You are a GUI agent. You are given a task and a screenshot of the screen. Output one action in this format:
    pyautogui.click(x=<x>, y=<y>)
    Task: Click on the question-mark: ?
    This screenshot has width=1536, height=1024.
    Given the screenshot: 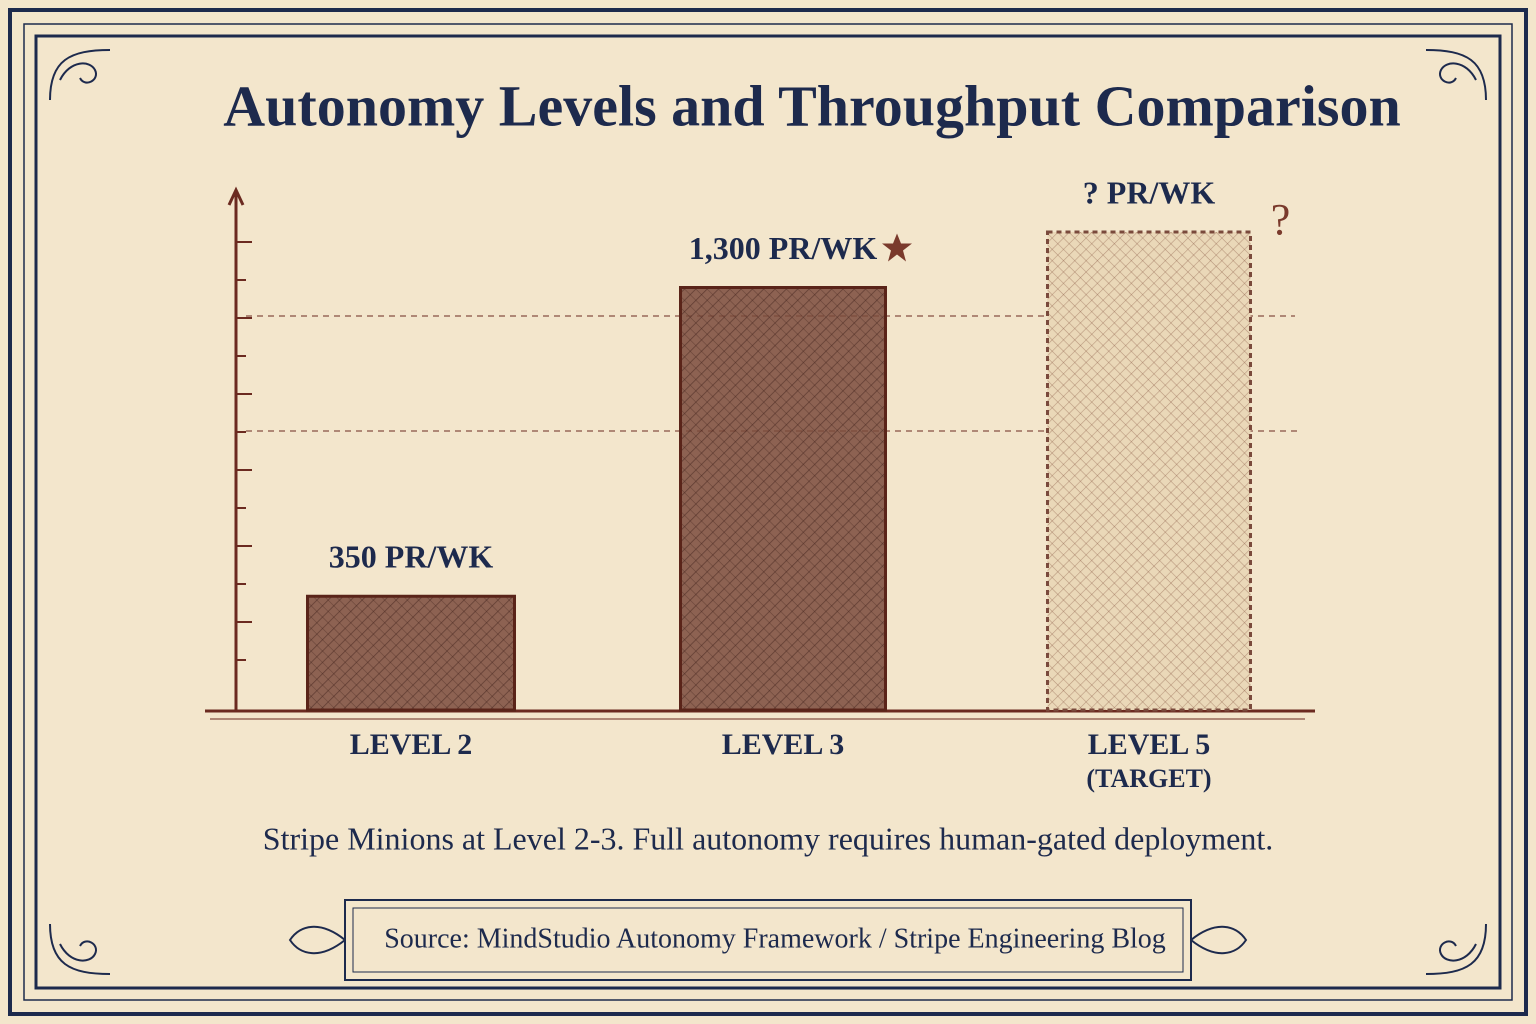 What is the action you would take?
    pyautogui.click(x=1281, y=219)
    